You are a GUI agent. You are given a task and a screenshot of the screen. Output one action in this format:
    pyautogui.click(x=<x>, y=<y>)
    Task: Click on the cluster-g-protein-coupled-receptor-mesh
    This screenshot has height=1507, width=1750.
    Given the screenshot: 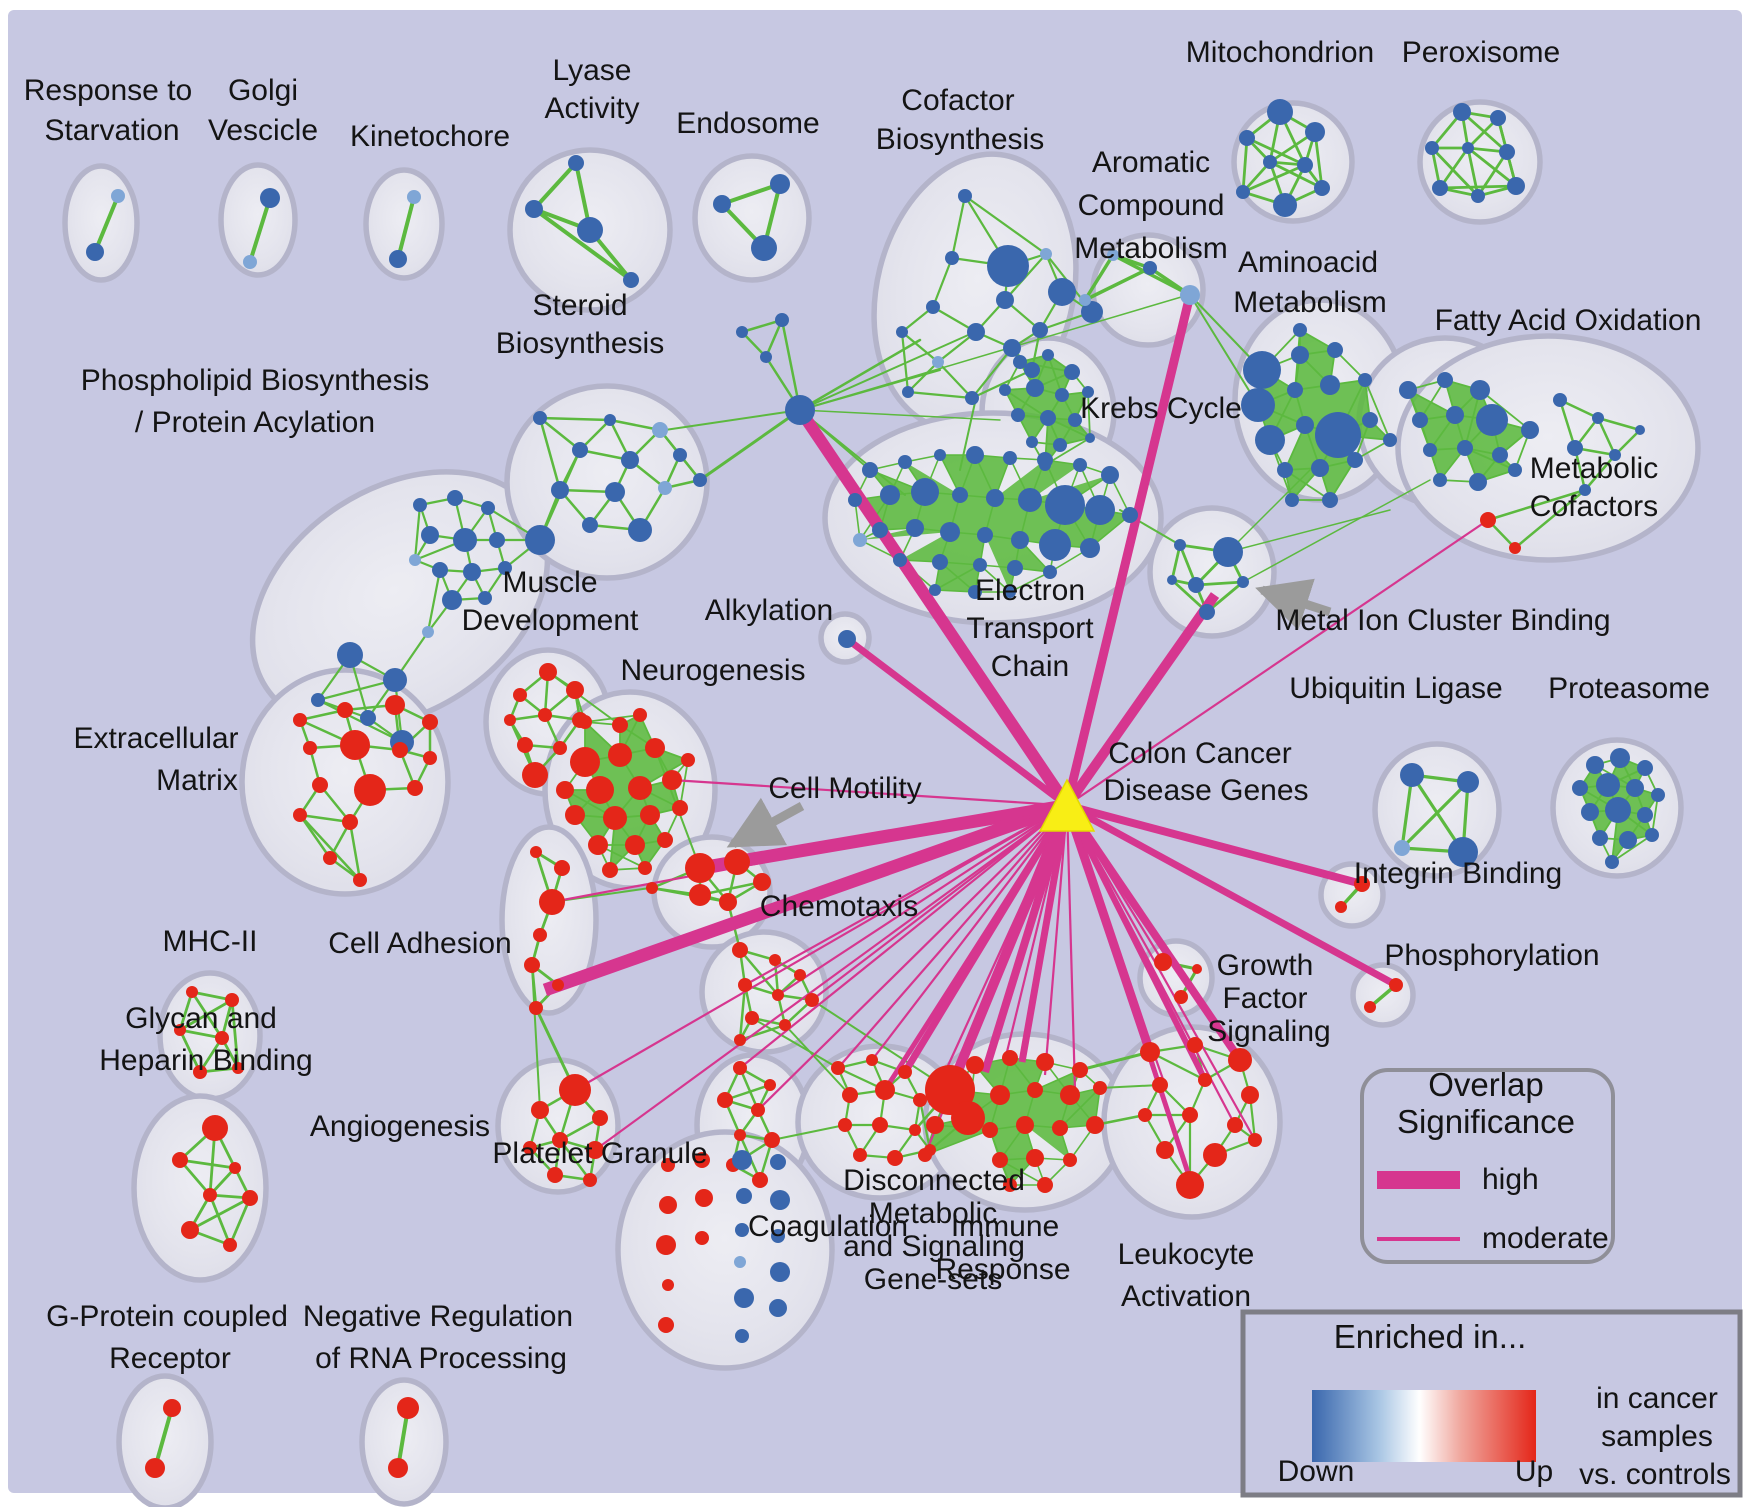 What is the action you would take?
    pyautogui.click(x=163, y=1438)
    